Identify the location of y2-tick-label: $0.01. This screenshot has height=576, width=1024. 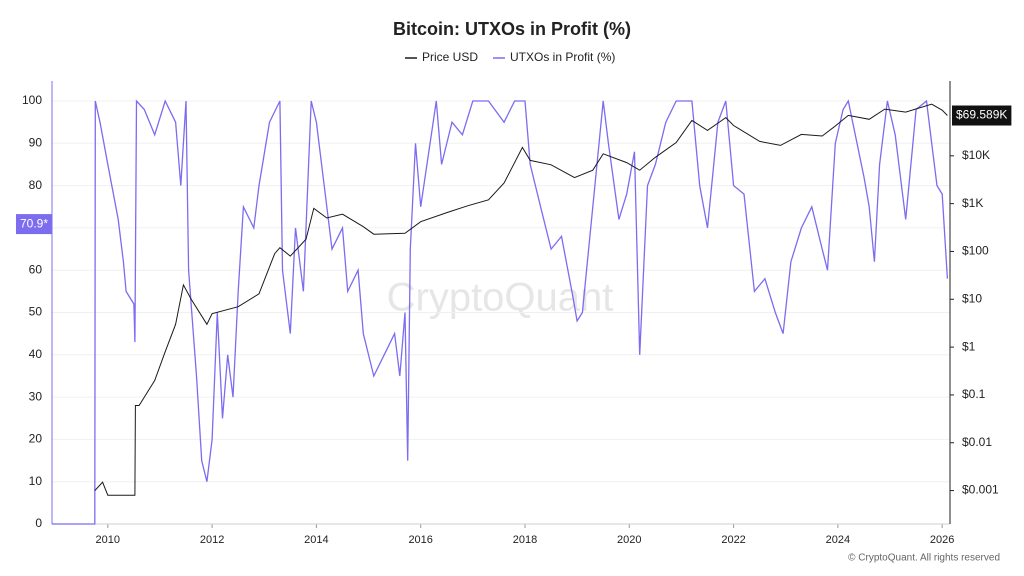
(977, 442).